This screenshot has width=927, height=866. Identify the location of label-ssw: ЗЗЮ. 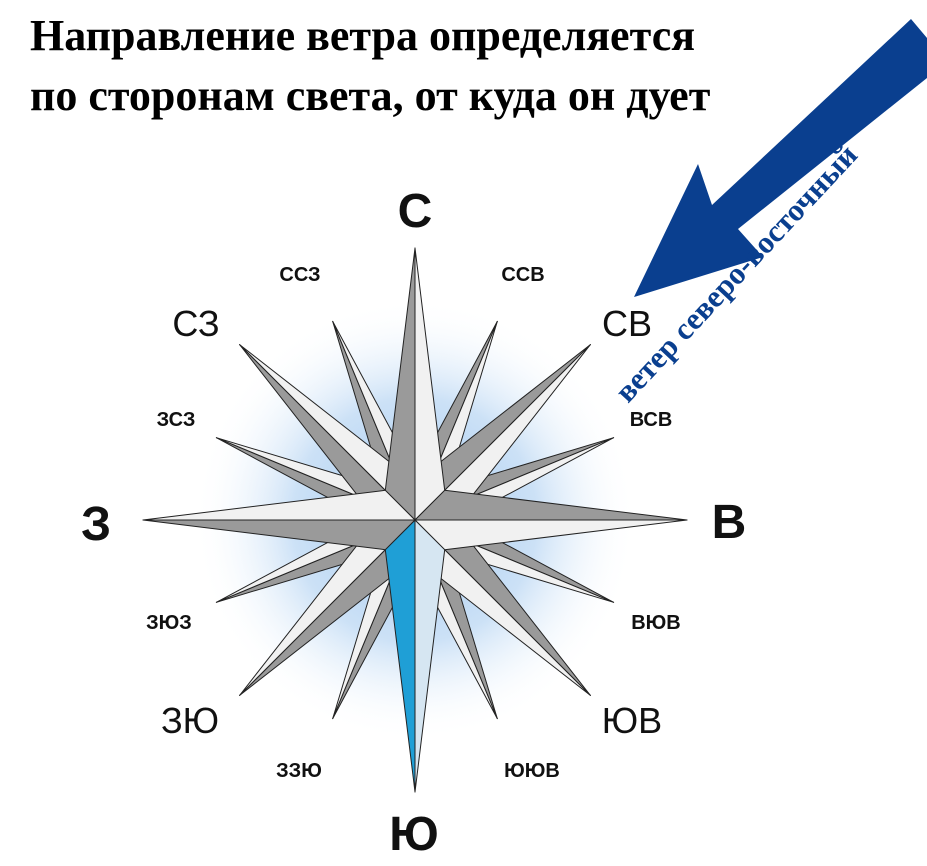
(299, 771).